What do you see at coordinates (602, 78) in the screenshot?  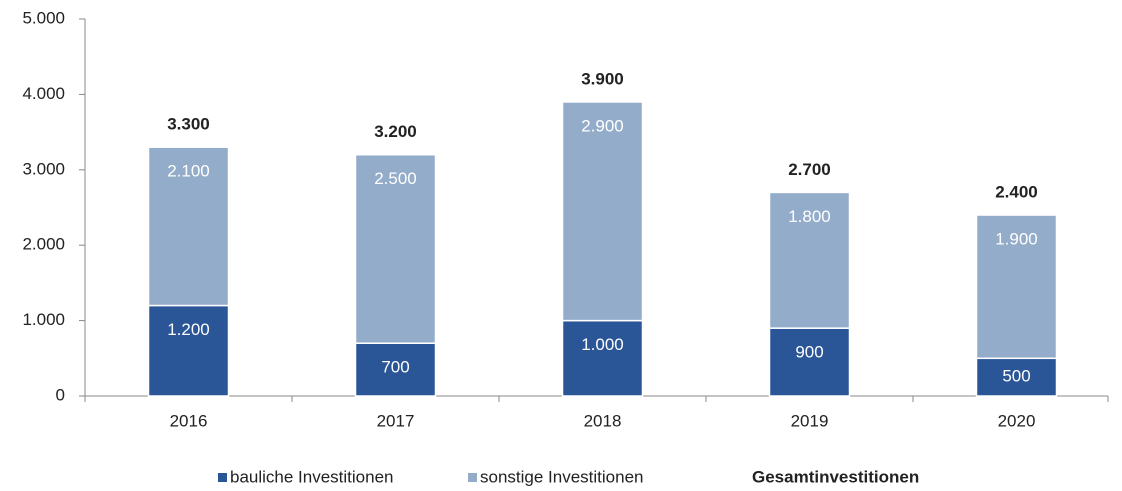 I see `total-label: 3.900` at bounding box center [602, 78].